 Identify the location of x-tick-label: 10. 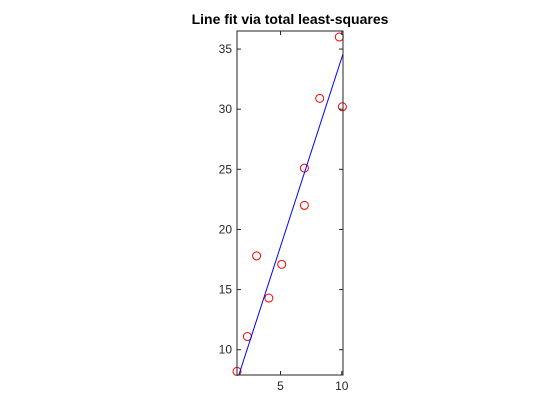
(342, 386).